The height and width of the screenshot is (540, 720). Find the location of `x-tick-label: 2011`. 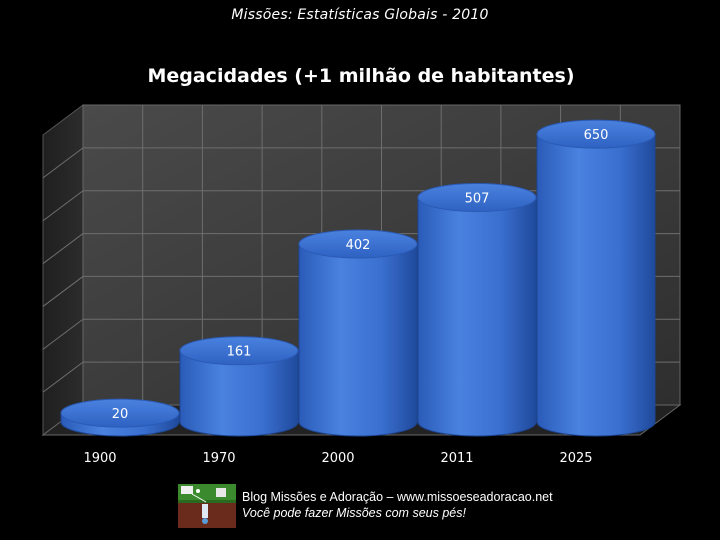

x-tick-label: 2011 is located at coordinates (456, 458).